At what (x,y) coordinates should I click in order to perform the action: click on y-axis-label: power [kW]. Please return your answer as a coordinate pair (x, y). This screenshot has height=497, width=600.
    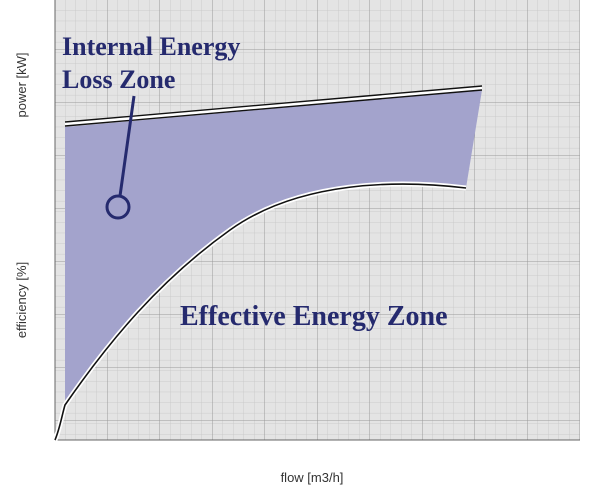
    Looking at the image, I should click on (21, 84).